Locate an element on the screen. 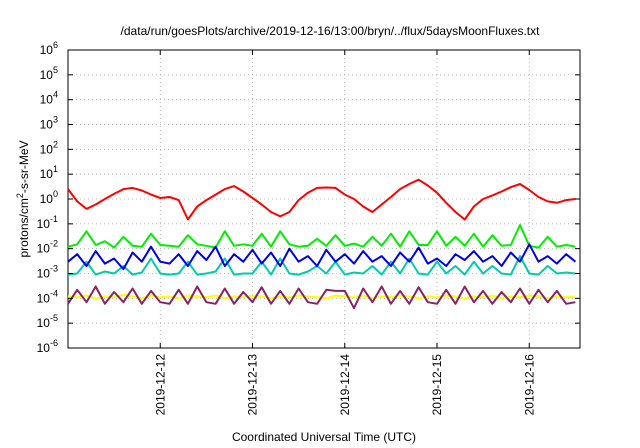  y-tick-label: 10⁻³ is located at coordinates (47, 272).